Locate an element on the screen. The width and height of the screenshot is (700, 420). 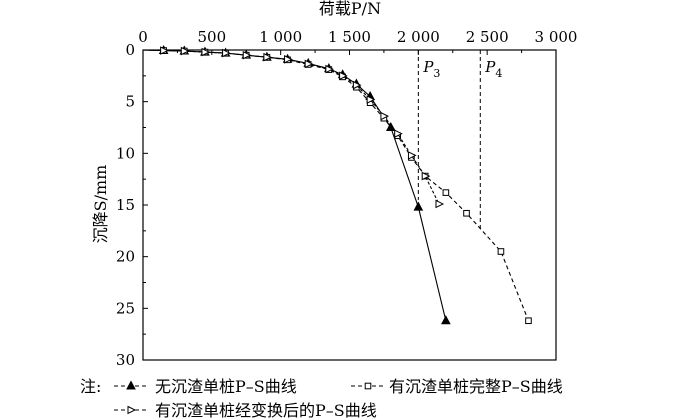
legend-label: 无沉渣单桩P–S曲线 is located at coordinates (226, 386).